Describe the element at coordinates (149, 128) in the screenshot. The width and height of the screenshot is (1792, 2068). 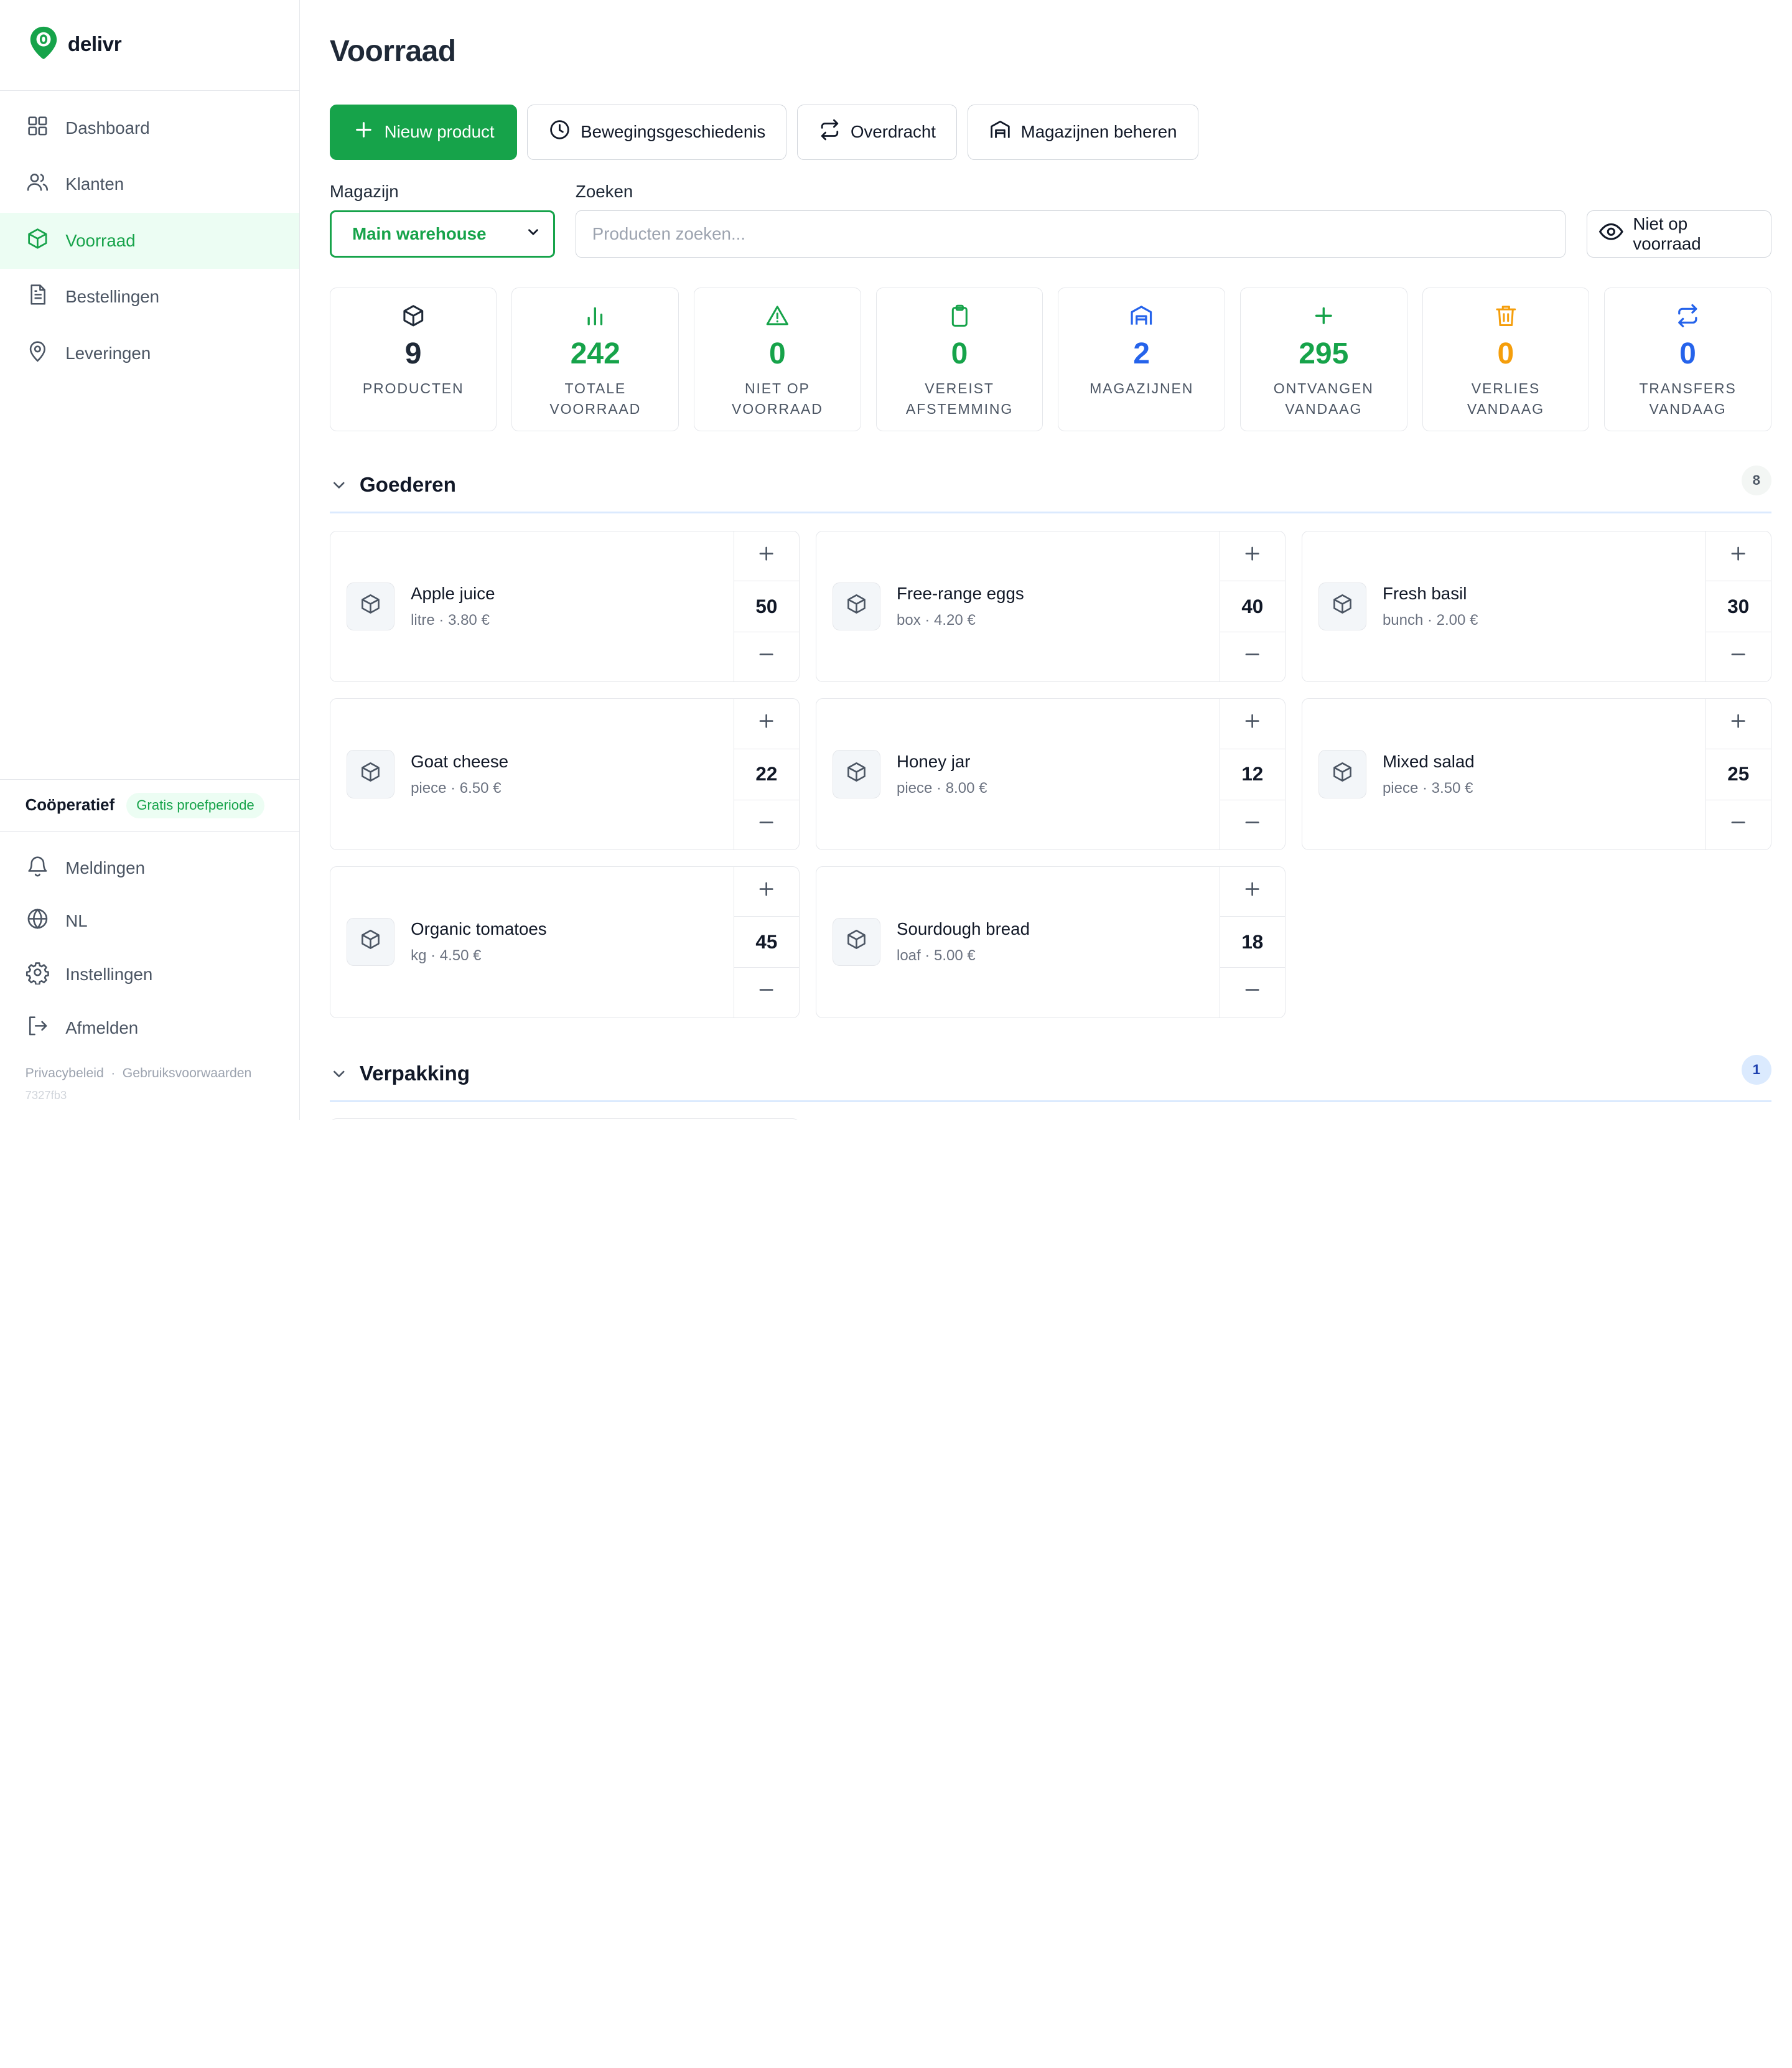
I see `sidebar-item-dashboard: Dashboard` at that location.